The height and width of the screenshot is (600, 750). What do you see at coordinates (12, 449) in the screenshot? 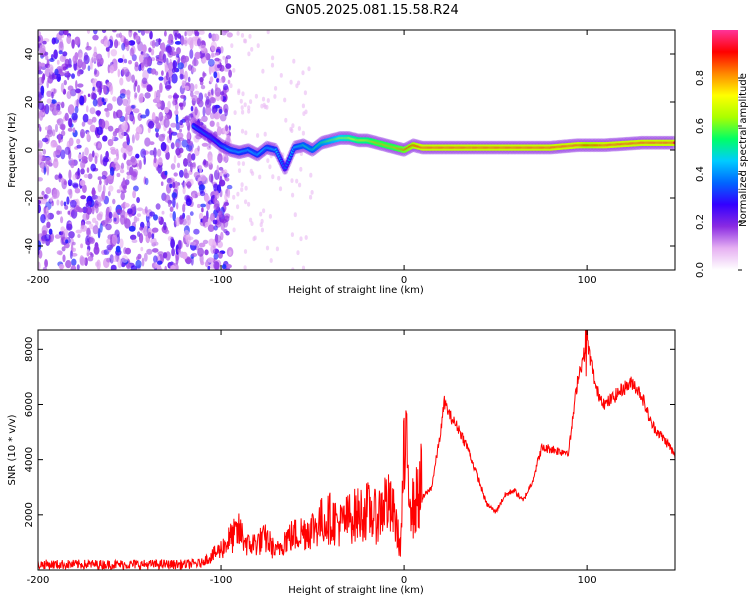
I see `snr-y-axis-label: SNR (10 * v/v)` at bounding box center [12, 449].